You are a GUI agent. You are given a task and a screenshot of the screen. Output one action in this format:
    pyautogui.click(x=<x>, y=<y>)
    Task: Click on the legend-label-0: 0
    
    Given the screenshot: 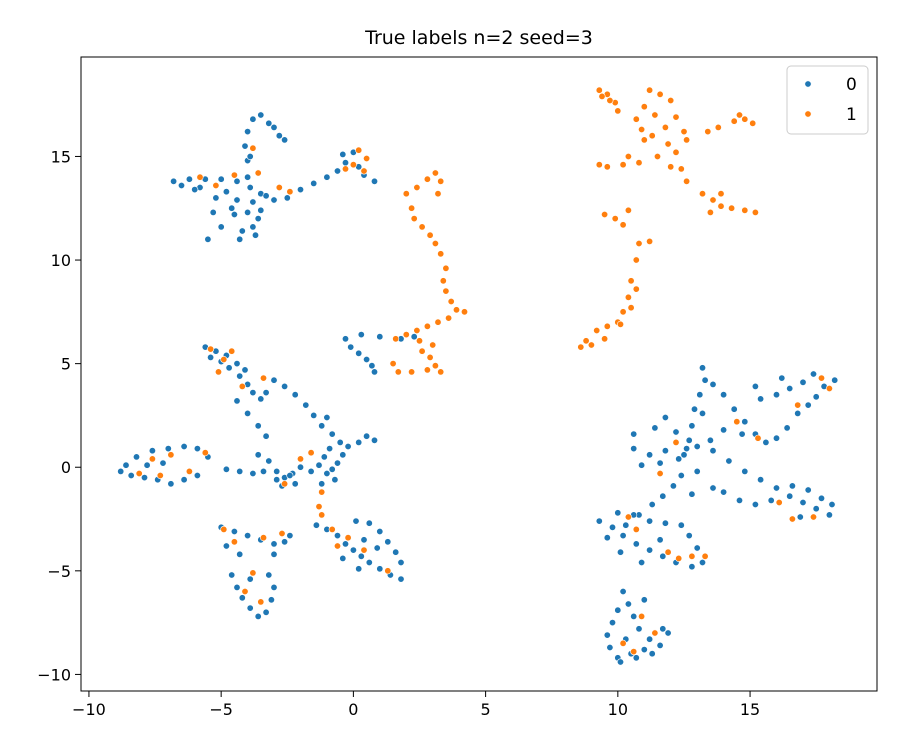 What is the action you would take?
    pyautogui.click(x=851, y=85)
    